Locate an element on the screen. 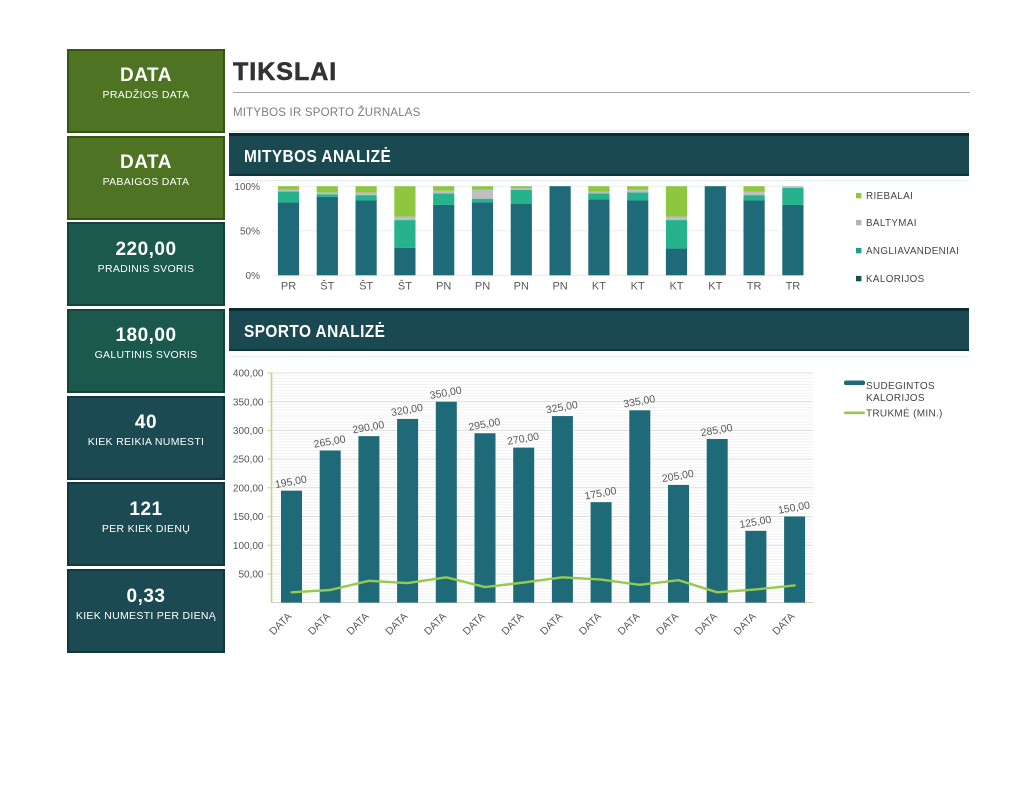 The image size is (1028, 800). svg-text: 100,00 is located at coordinates (248, 546).